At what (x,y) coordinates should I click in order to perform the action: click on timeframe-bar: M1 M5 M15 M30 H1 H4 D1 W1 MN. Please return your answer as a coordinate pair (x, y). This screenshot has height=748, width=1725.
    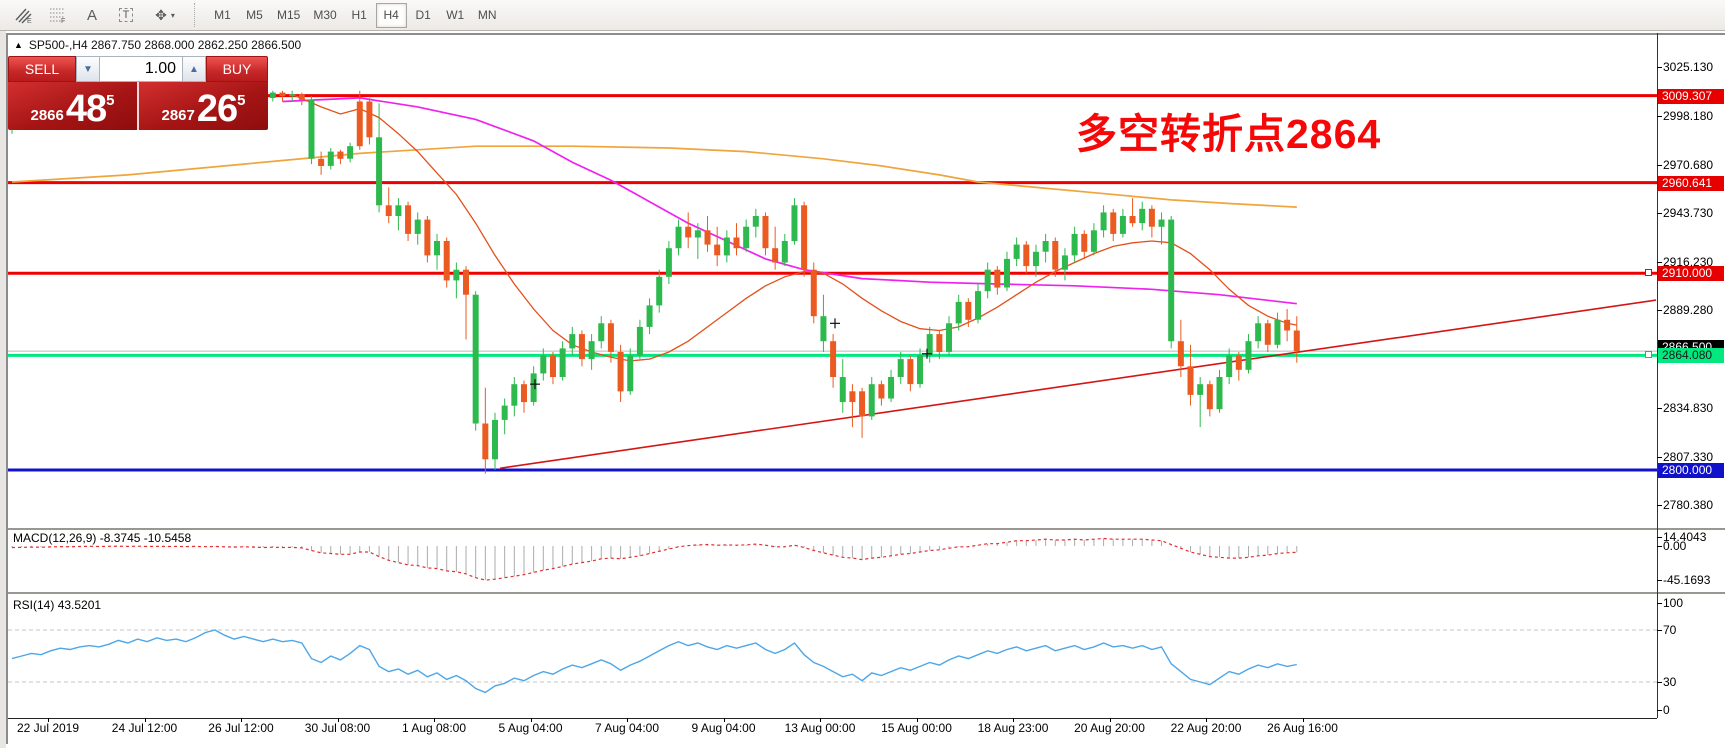
    Looking at the image, I should click on (355, 15).